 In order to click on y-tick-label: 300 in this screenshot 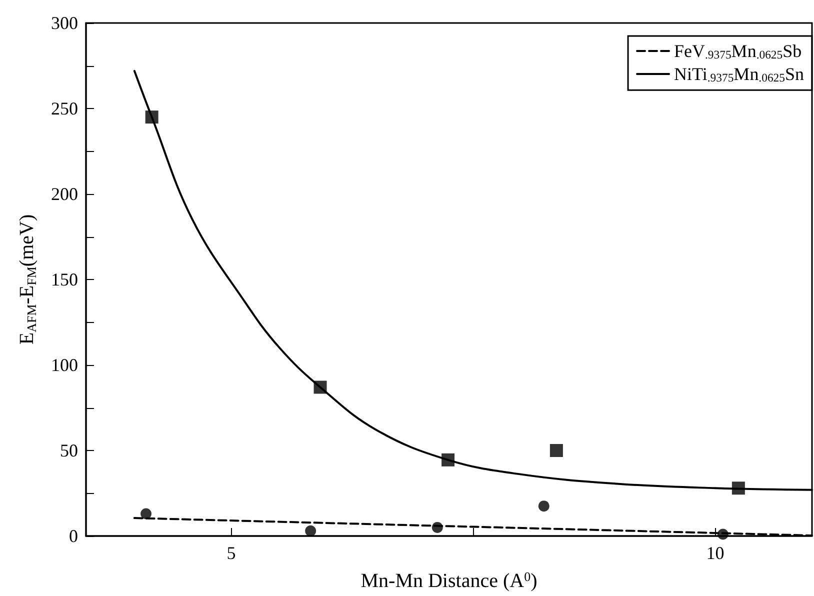, I will do `click(64, 23)`.